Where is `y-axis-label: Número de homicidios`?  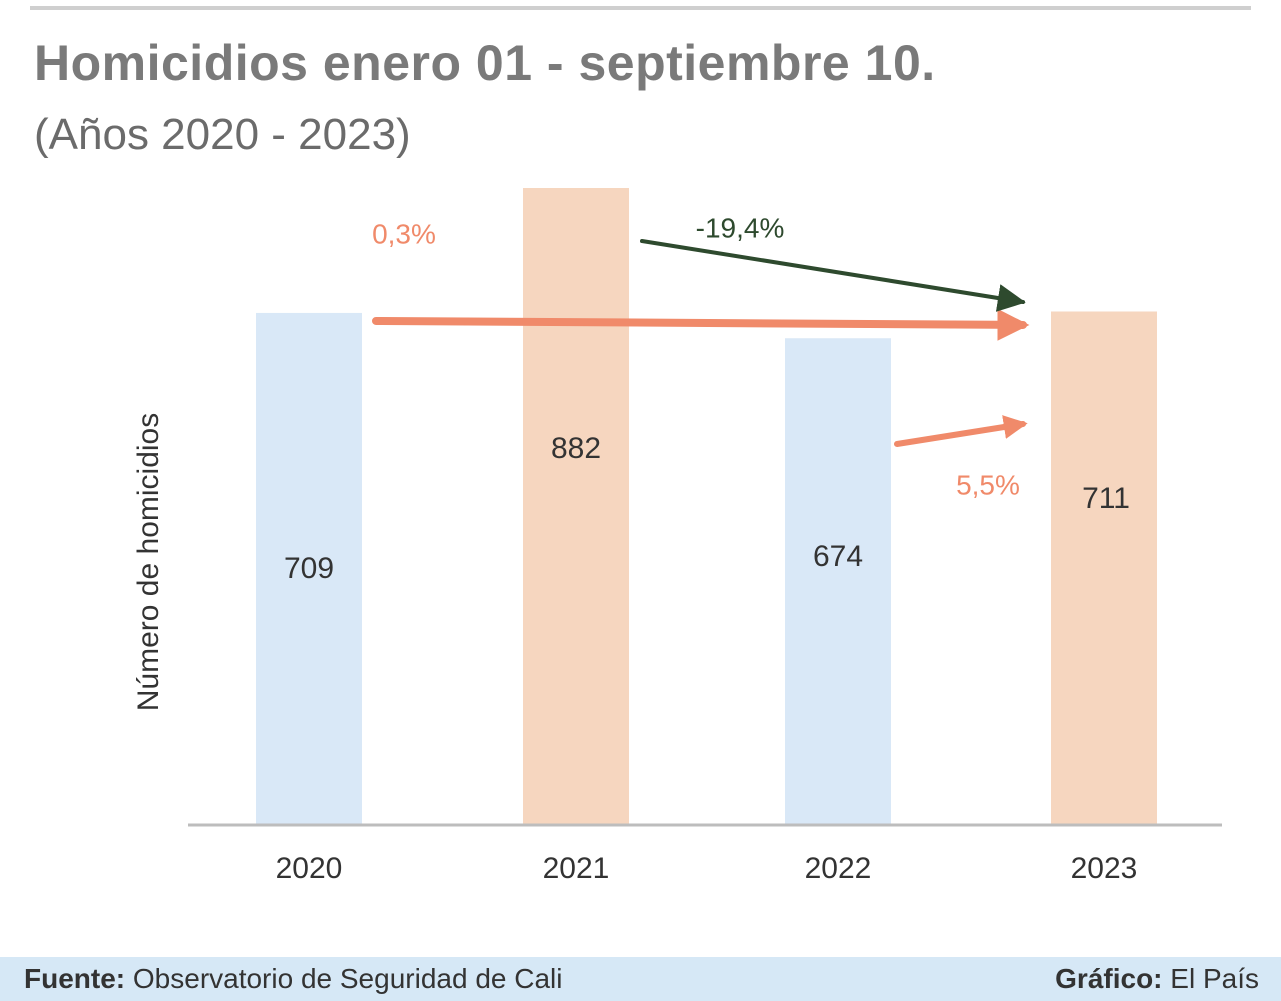 y-axis-label: Número de homicidios is located at coordinates (148, 562).